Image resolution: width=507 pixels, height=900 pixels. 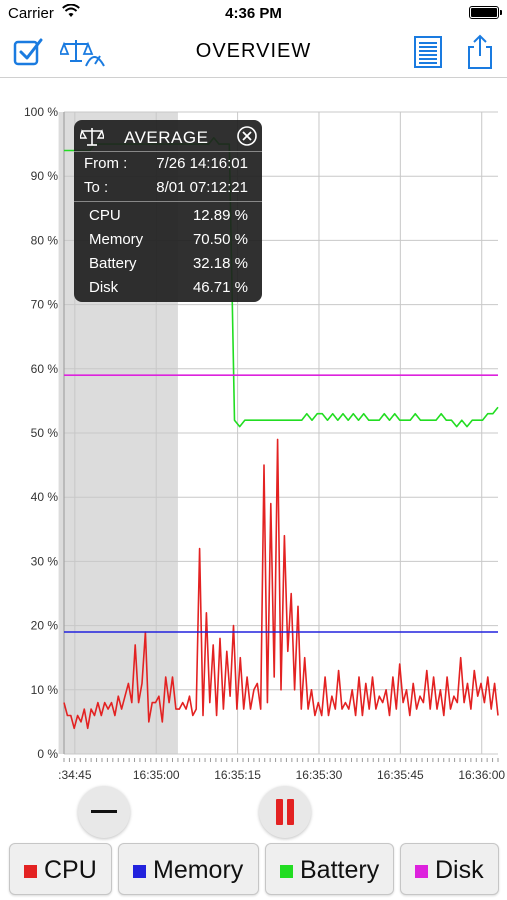 I want to click on y-tick-label: 30 %, so click(x=45, y=561).